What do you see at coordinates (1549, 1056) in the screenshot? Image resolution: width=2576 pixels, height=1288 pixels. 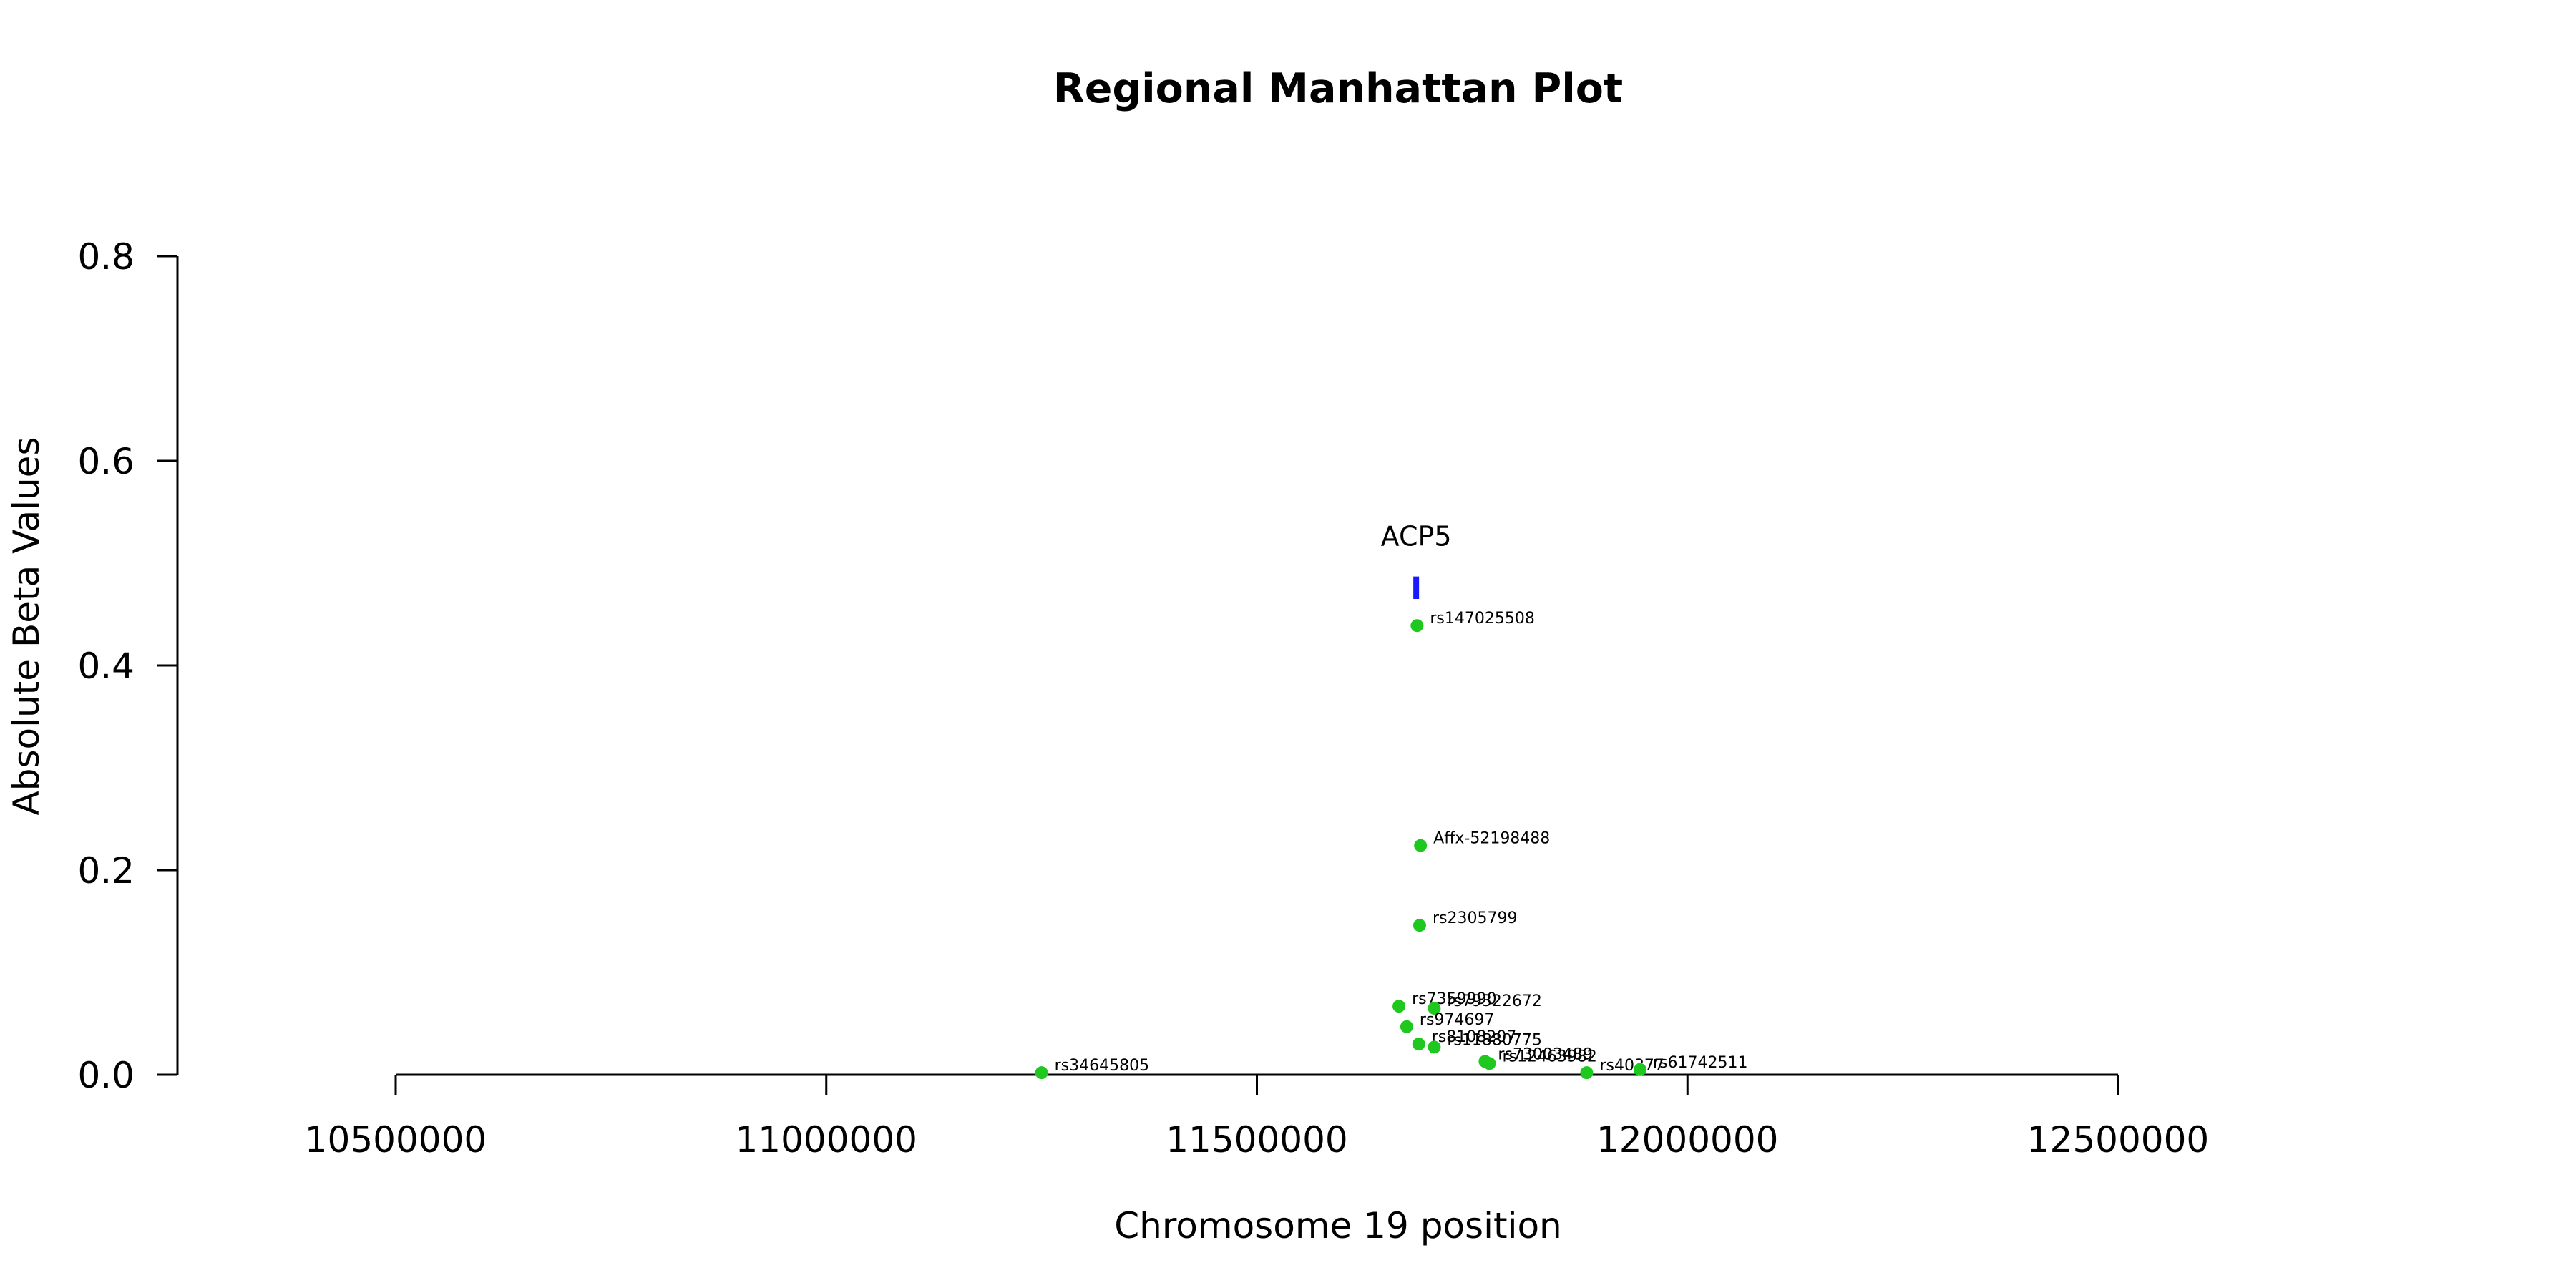 I see `snp-label: rs12463982` at bounding box center [1549, 1056].